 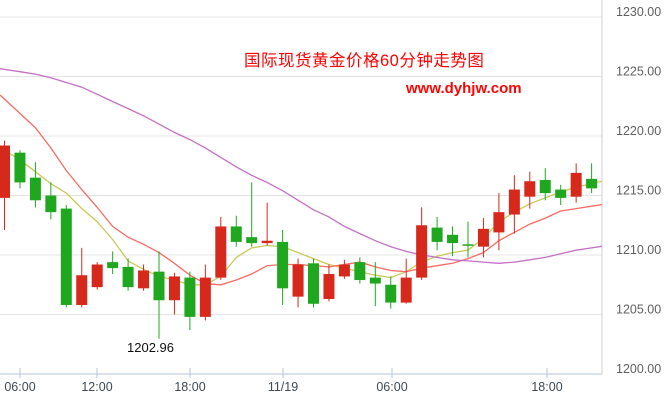 I want to click on y-axis-label: 1210.00, so click(x=638, y=250).